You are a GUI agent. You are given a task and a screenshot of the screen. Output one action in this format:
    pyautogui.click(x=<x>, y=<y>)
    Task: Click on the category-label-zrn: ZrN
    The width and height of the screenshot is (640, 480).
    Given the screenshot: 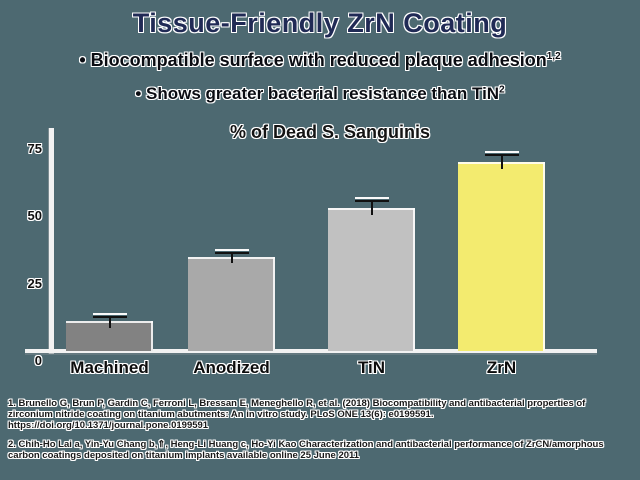 What is the action you would take?
    pyautogui.click(x=501, y=367)
    